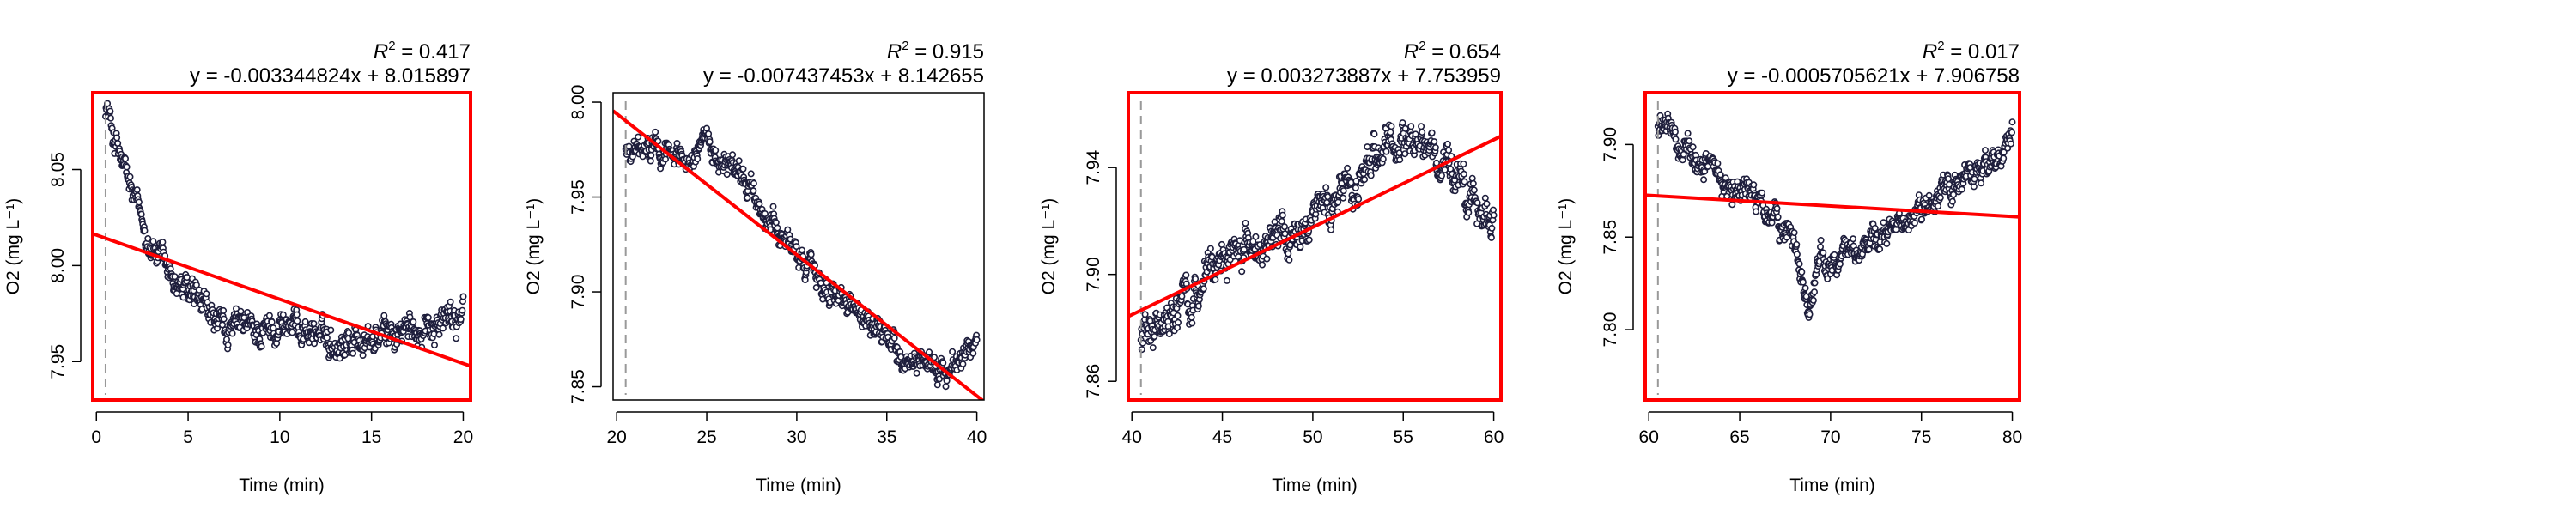  What do you see at coordinates (1830, 429) in the screenshot?
I see `x-axis: 60 65 70 75 80` at bounding box center [1830, 429].